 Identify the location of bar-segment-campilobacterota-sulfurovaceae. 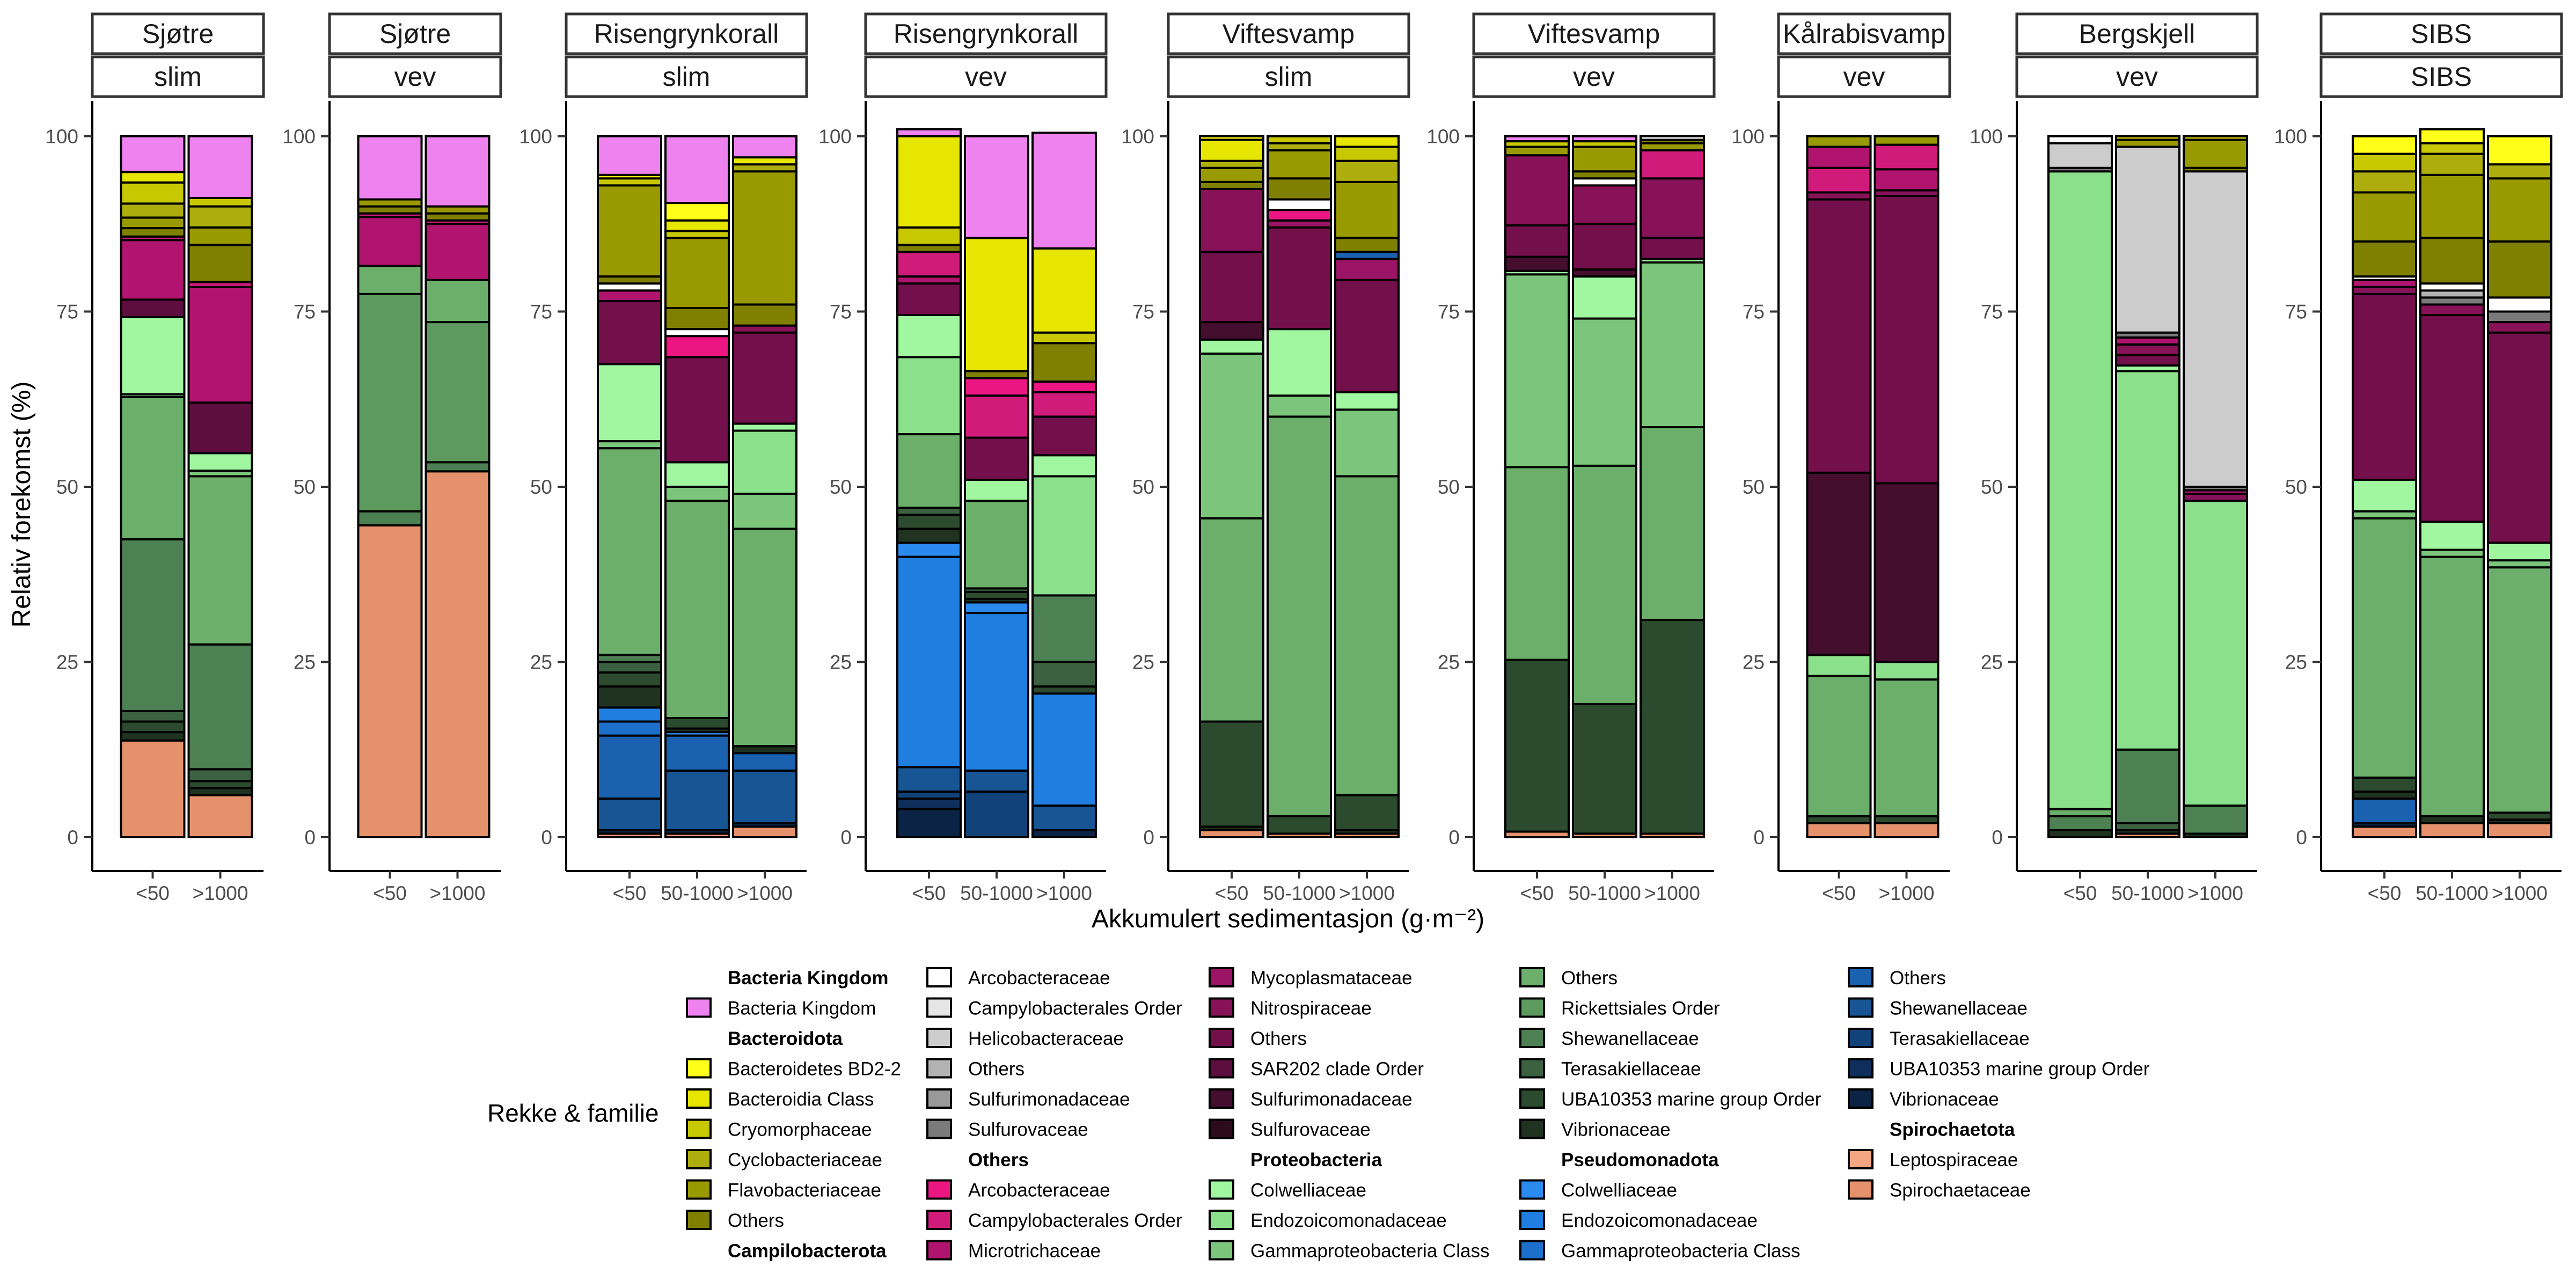
(2519, 317).